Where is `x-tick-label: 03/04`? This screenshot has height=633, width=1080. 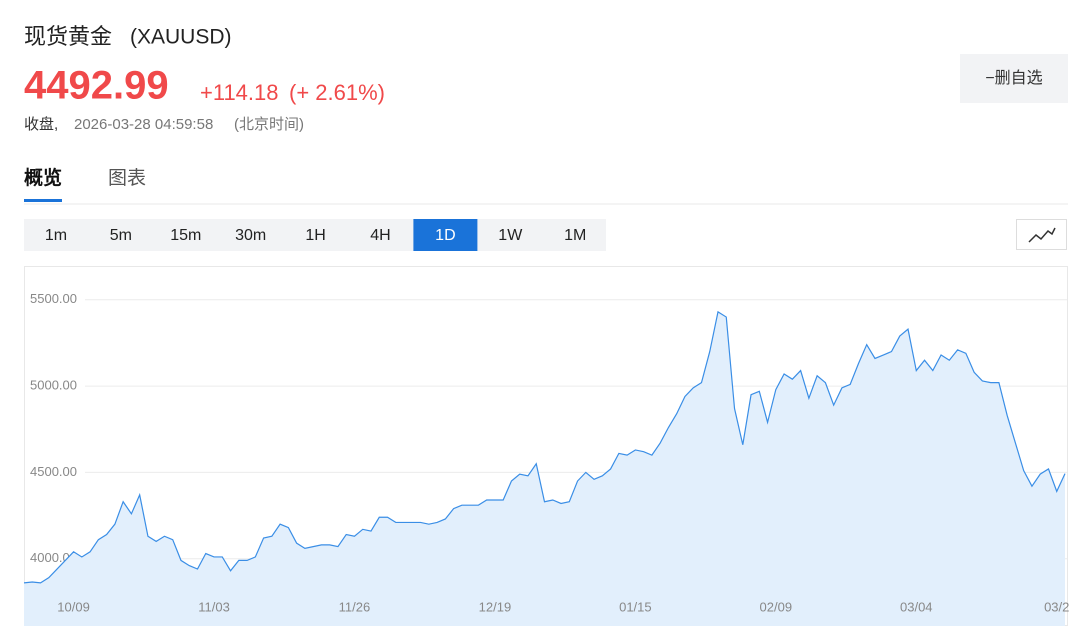
x-tick-label: 03/04 is located at coordinates (916, 606).